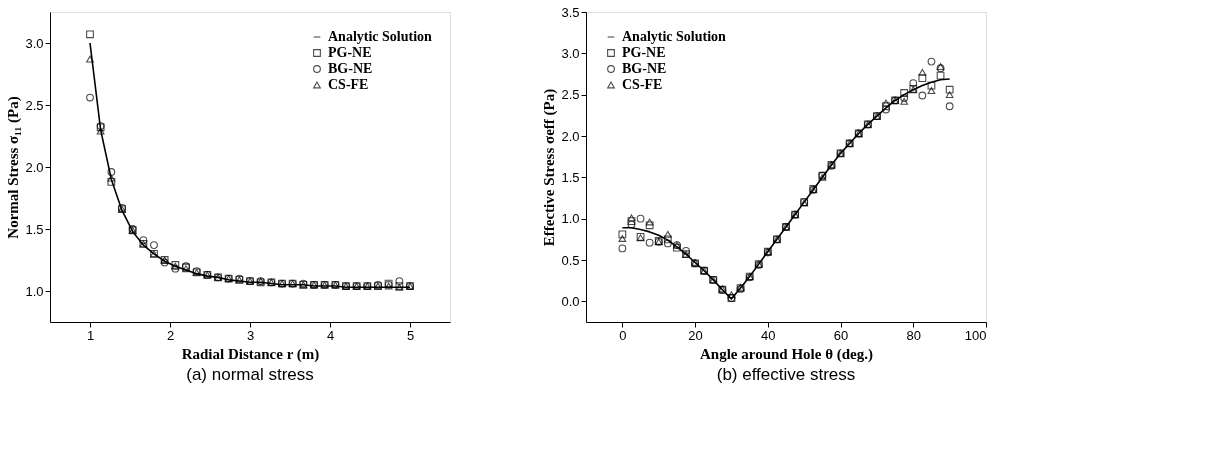 This screenshot has width=1205, height=457. Describe the element at coordinates (170, 335) in the screenshot. I see `x-tick-label: 2` at that location.